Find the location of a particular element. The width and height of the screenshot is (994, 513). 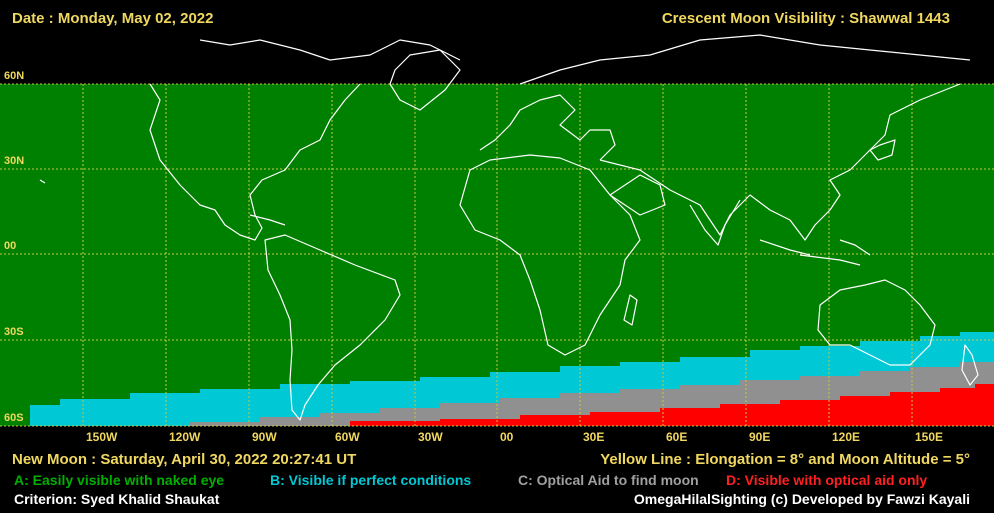

lat-label-60n: 60N is located at coordinates (14, 76).